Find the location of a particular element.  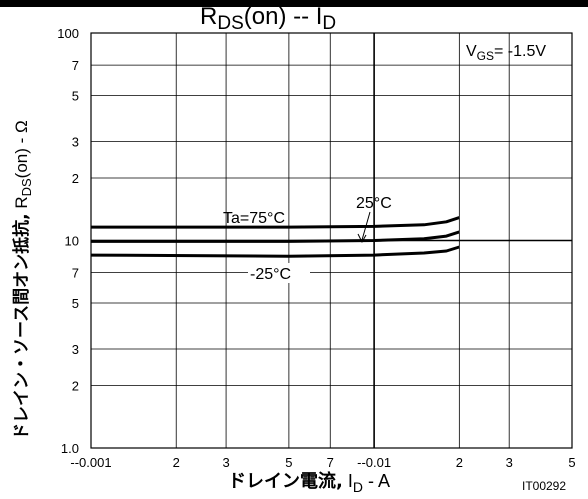

chart-title: RDS(on) -- ID is located at coordinates (268, 18).